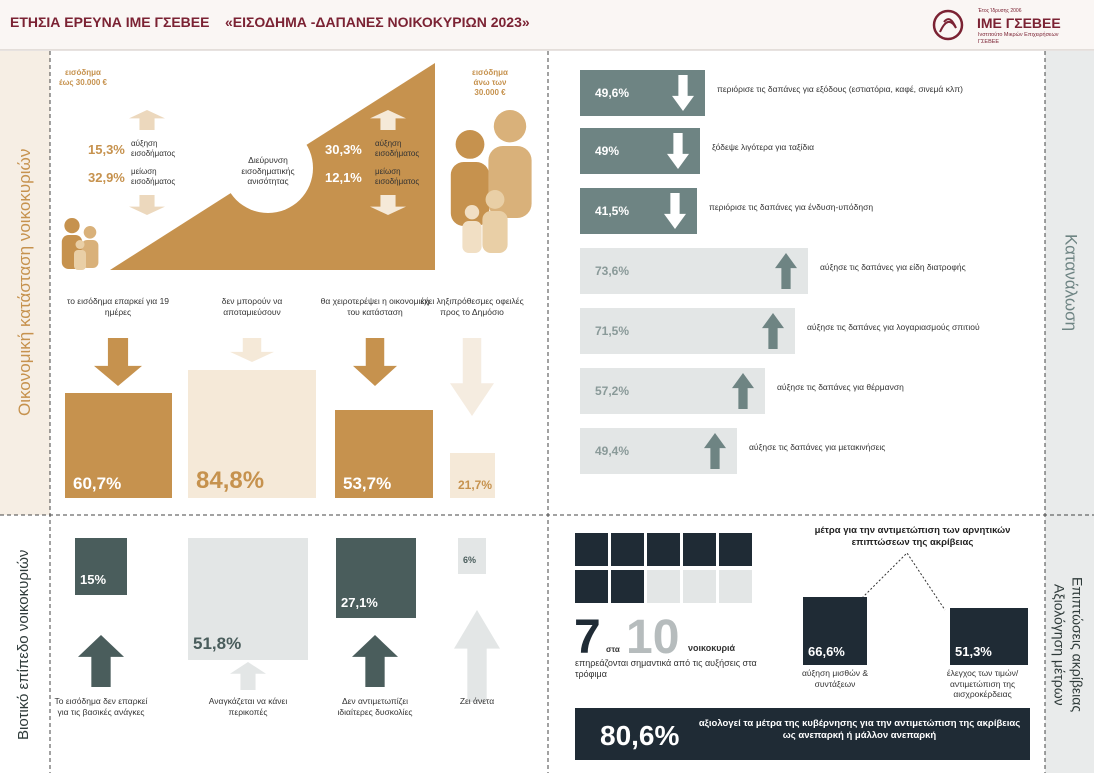 This screenshot has height=773, width=1094. I want to click on box-label: δεν μπορούν να αποταμιεύσουν, so click(252, 306).